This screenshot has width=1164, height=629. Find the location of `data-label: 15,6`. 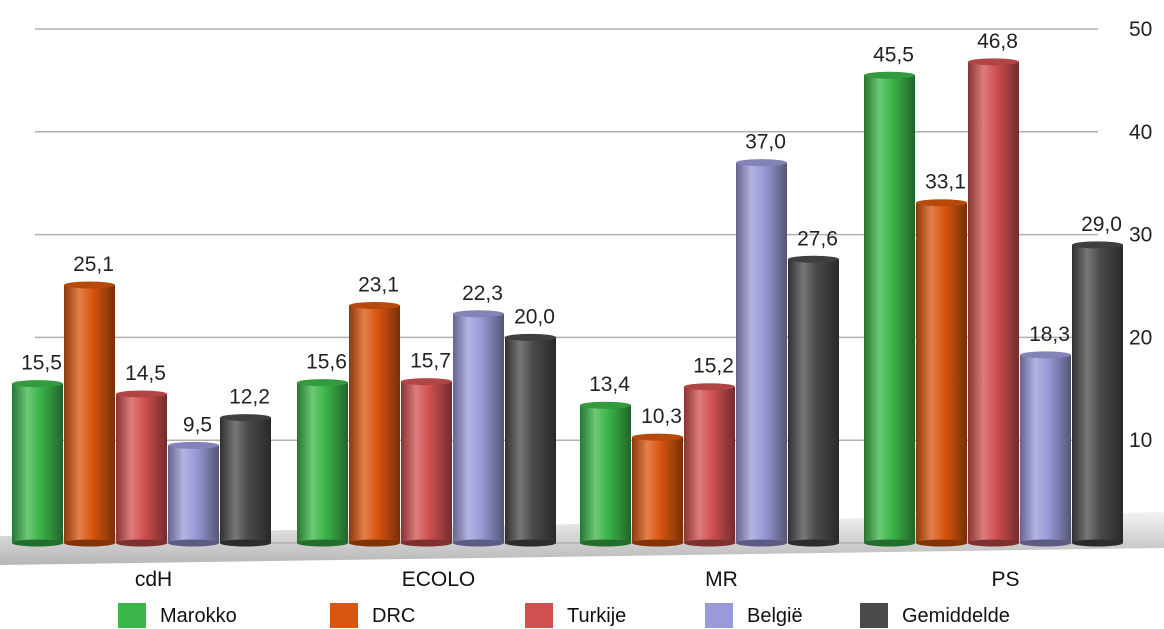

data-label: 15,6 is located at coordinates (326, 362).